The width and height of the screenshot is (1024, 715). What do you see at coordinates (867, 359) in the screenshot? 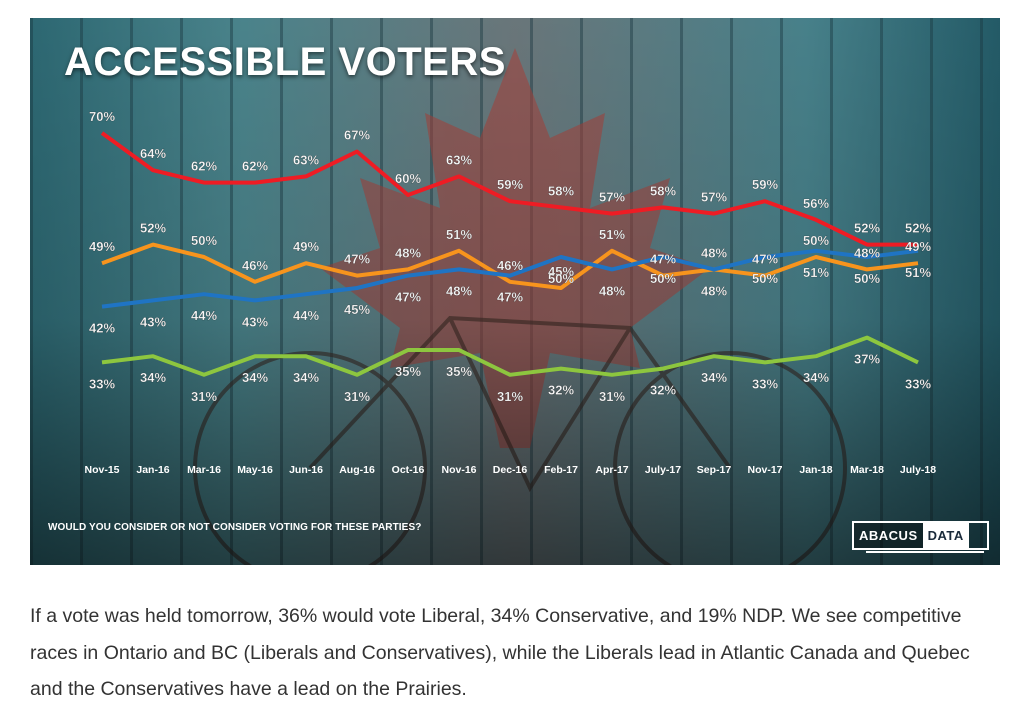
I see `data-label: 37%` at bounding box center [867, 359].